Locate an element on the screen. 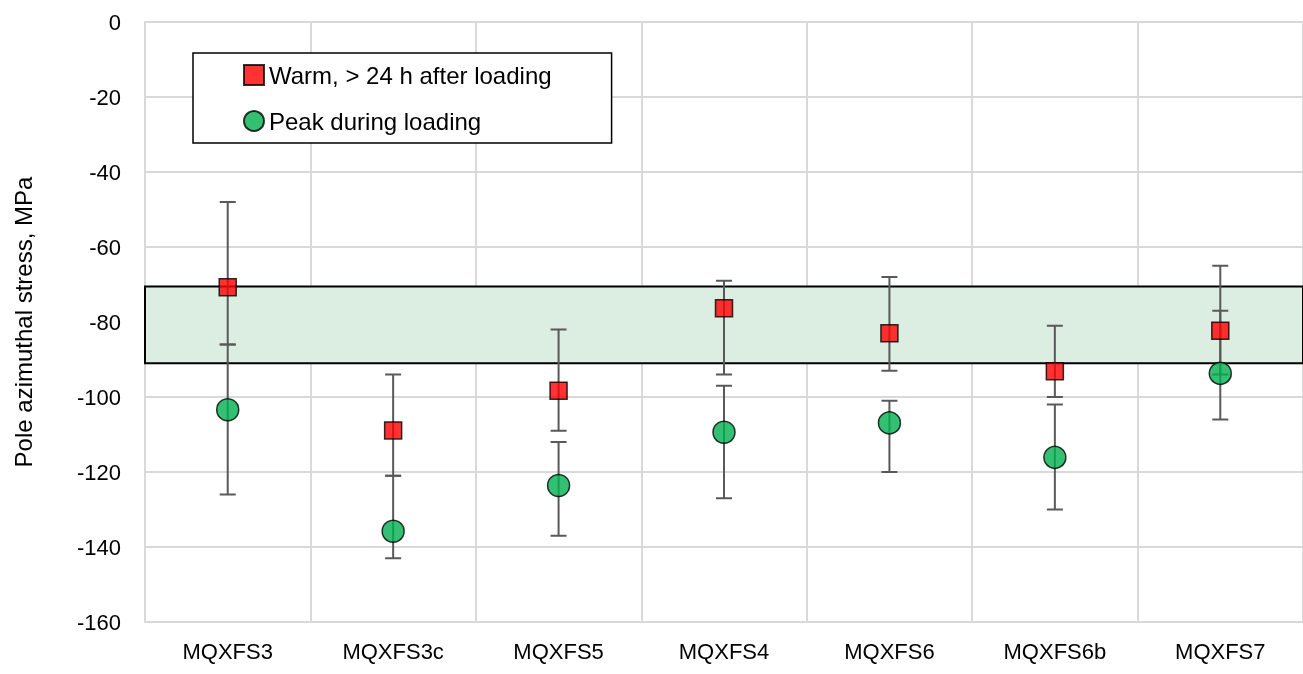 This screenshot has height=674, width=1303. y-tick-label: -20 is located at coordinates (105, 97).